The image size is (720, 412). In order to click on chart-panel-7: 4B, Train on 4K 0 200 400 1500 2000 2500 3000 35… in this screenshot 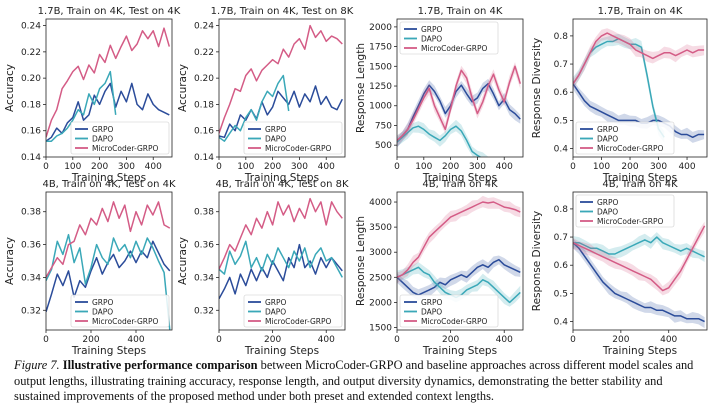, I will do `click(439, 268)`.